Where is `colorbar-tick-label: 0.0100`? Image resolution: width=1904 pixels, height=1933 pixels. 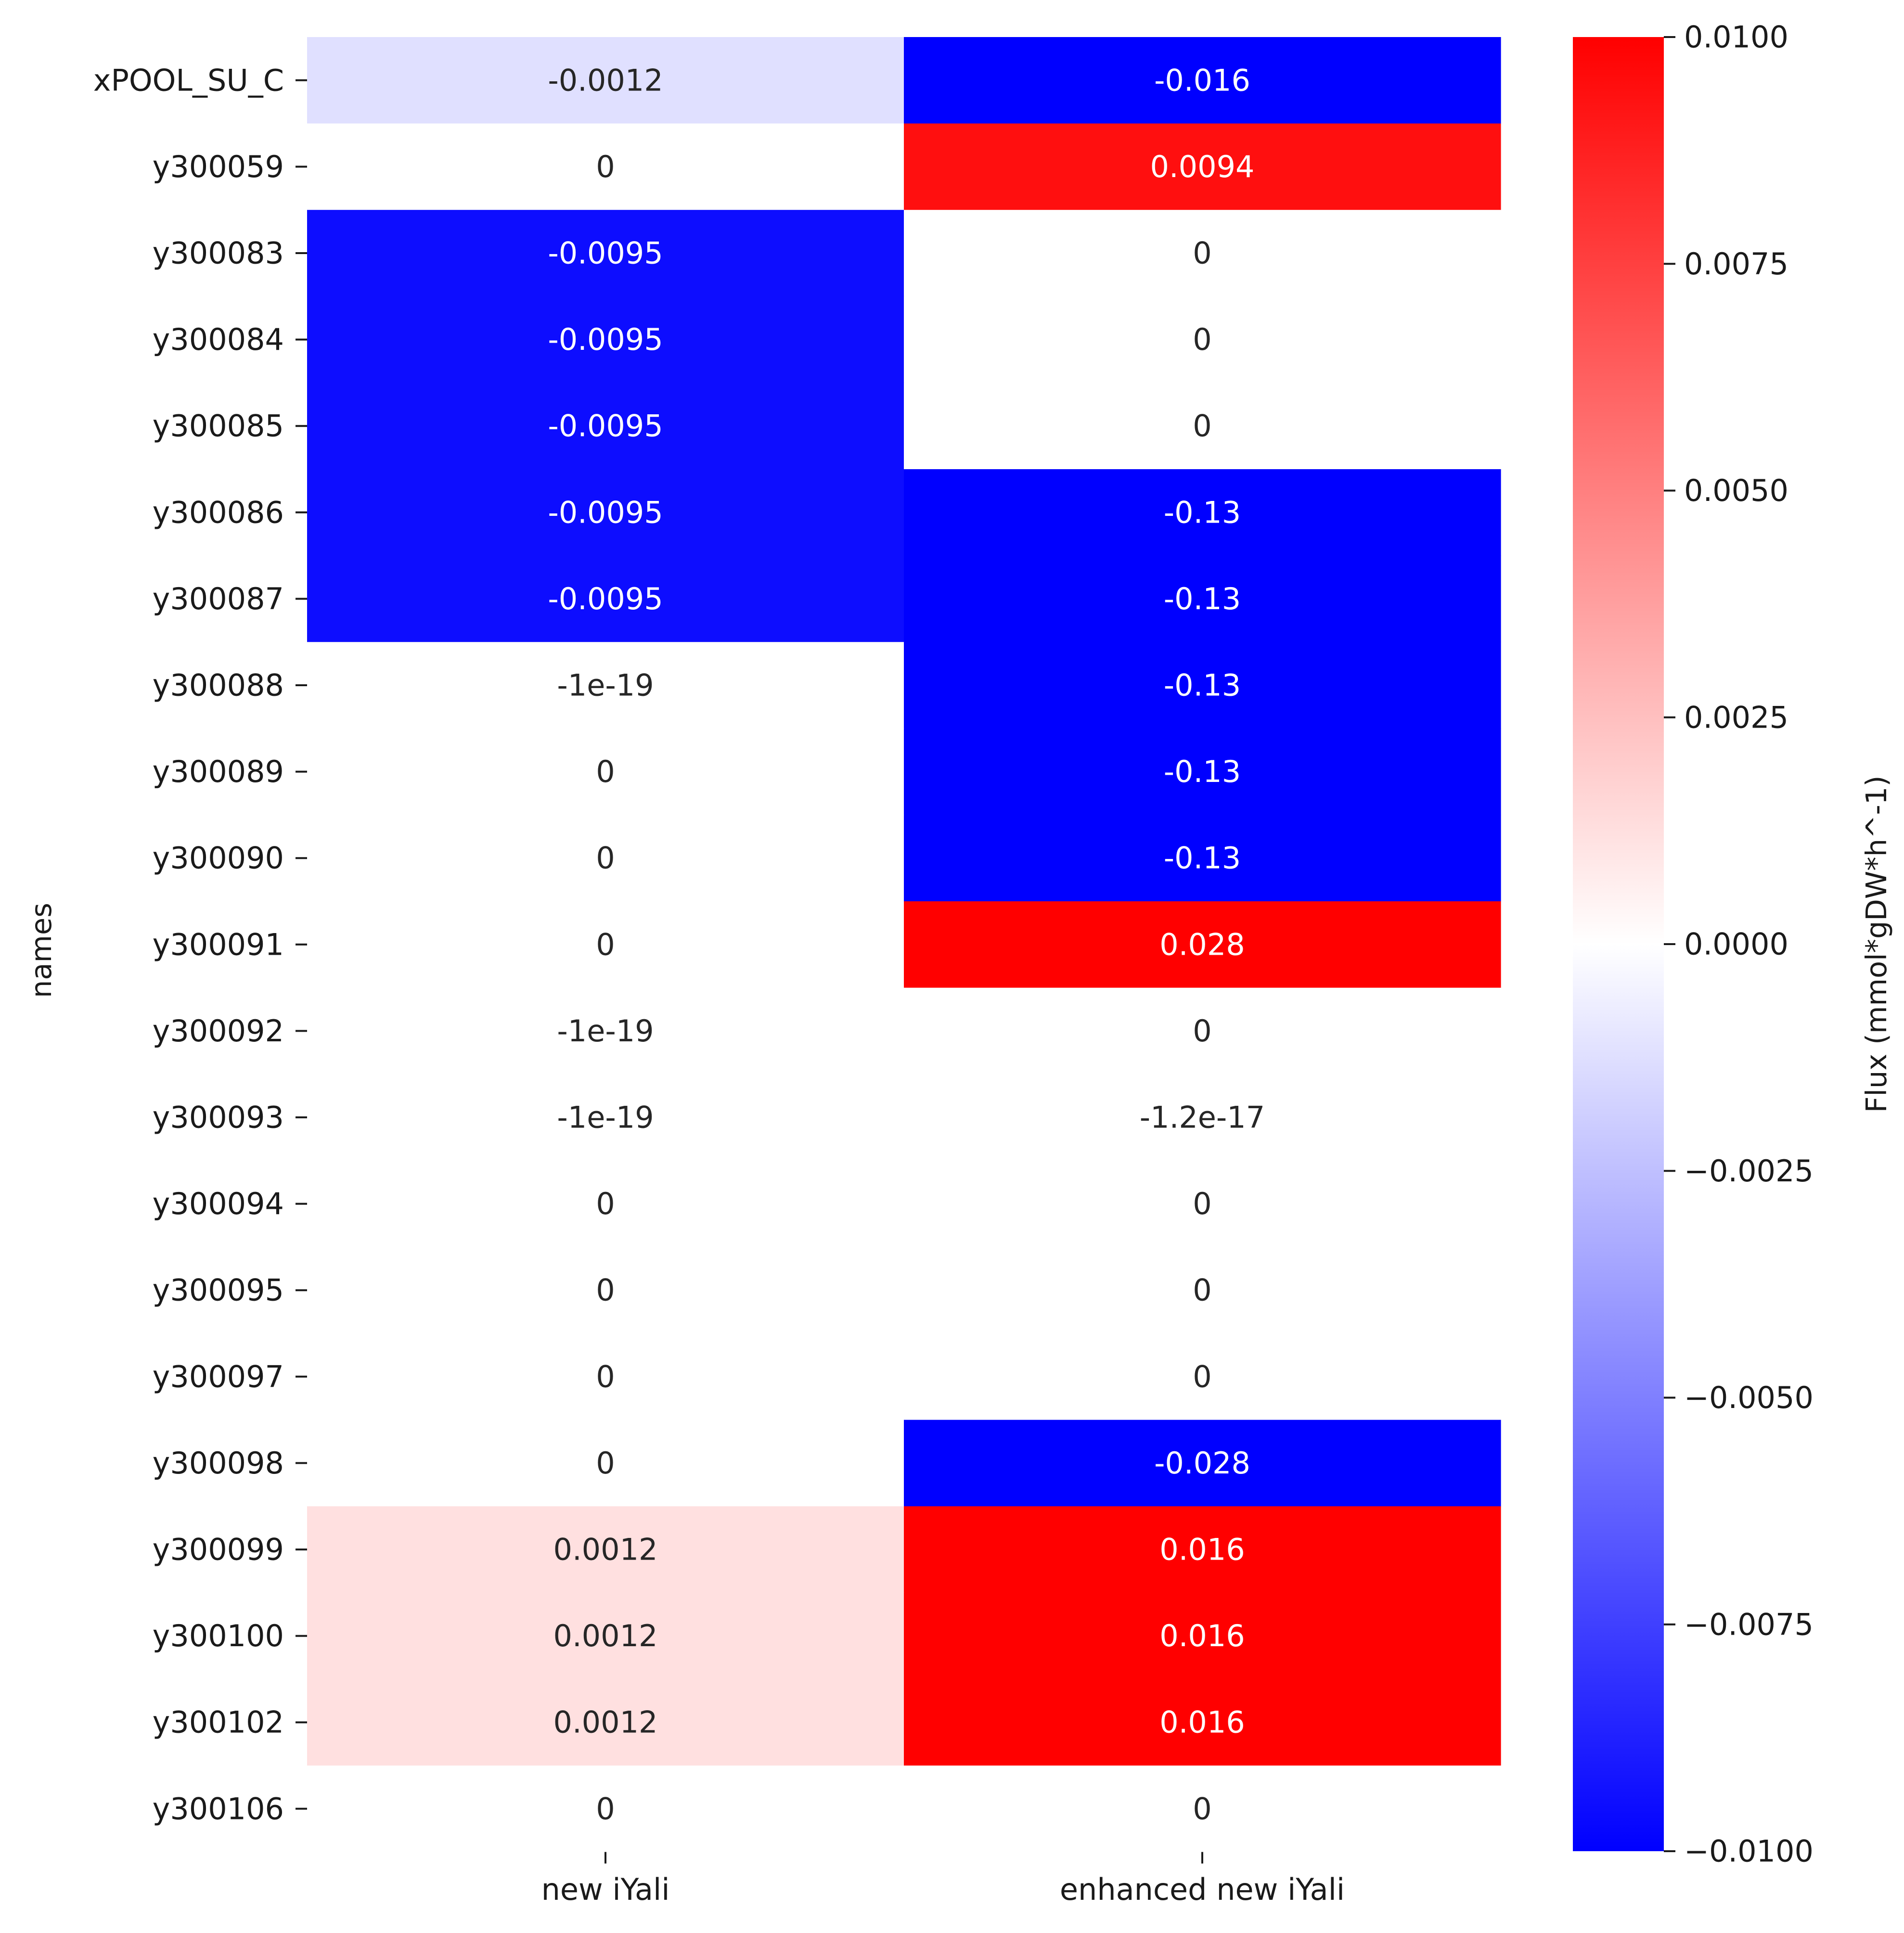
colorbar-tick-label: 0.0100 is located at coordinates (1736, 37).